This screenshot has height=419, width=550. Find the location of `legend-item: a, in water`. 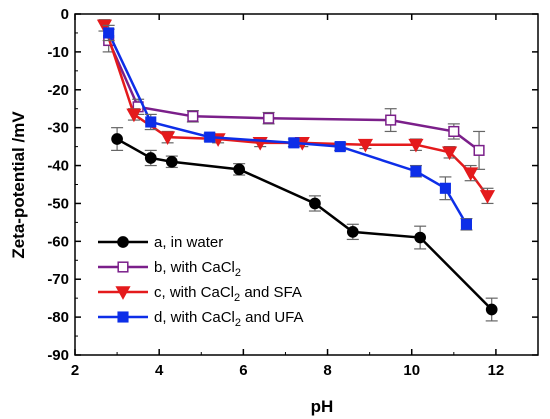

legend-item: a, in water is located at coordinates (160, 242).